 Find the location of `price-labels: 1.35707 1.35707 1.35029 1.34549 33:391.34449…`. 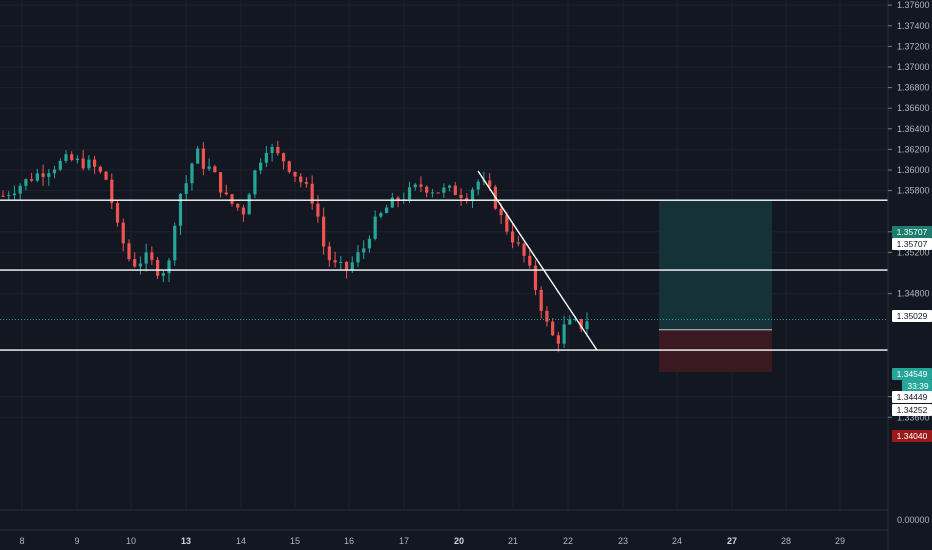

price-labels: 1.35707 1.35707 1.35029 1.34549 33:391.34449… is located at coordinates (912, 334).